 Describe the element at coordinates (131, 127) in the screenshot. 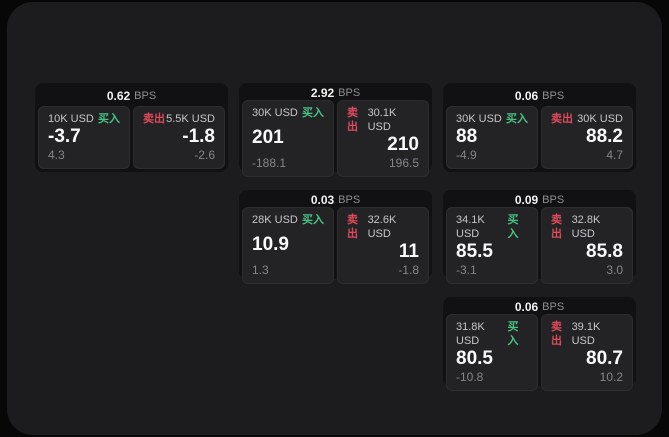

I see `quote-card: 0.62 BPS 10K USD 买入 -3.7 4.3 卖出 5.5K USD` at that location.